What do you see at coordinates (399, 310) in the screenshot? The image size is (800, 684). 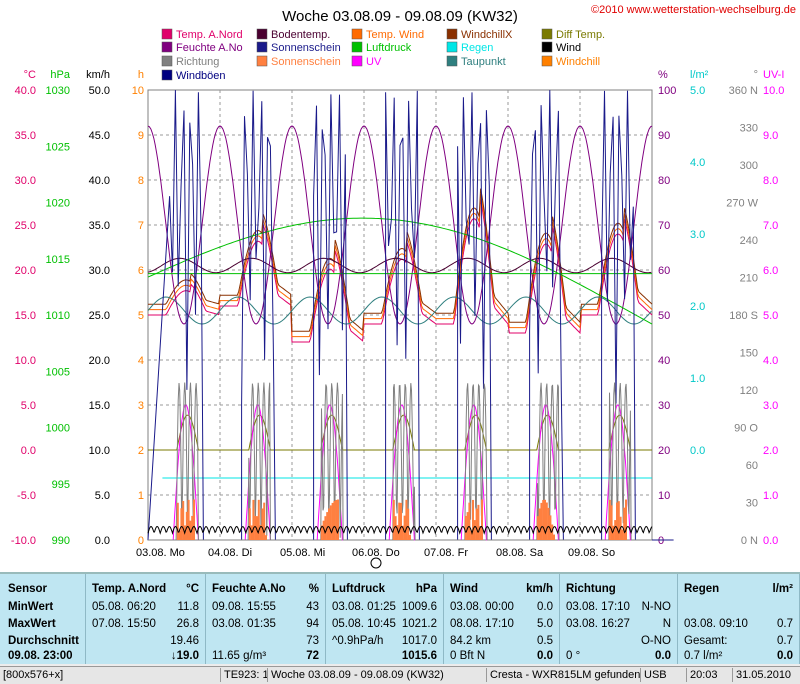 I see `series-taupunkt` at bounding box center [399, 310].